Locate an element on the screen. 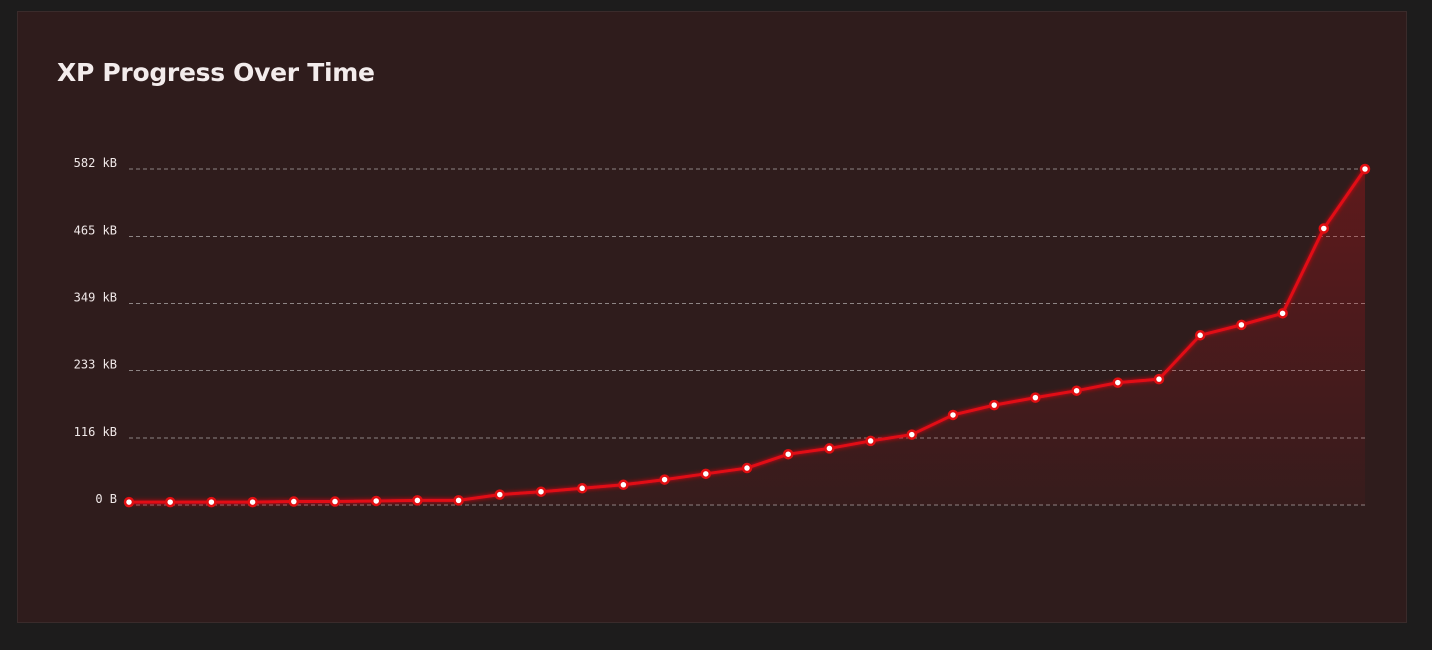  y-tick-label: 116 kB is located at coordinates (95, 432).